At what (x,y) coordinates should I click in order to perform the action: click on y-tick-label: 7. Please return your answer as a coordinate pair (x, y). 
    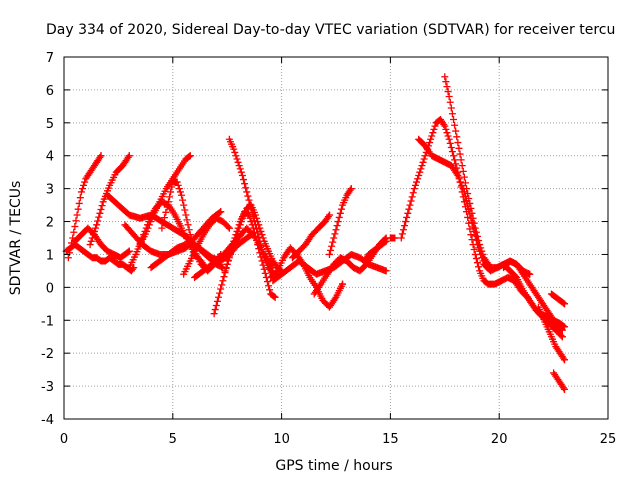
    Looking at the image, I should click on (50, 58).